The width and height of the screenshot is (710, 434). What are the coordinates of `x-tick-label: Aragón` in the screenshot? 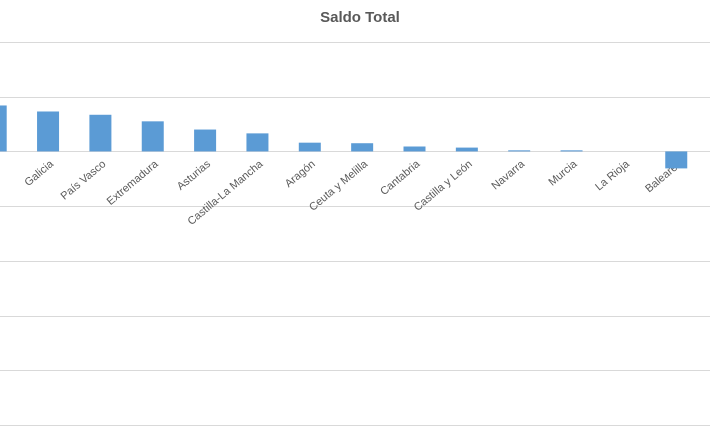 It's located at (300, 174).